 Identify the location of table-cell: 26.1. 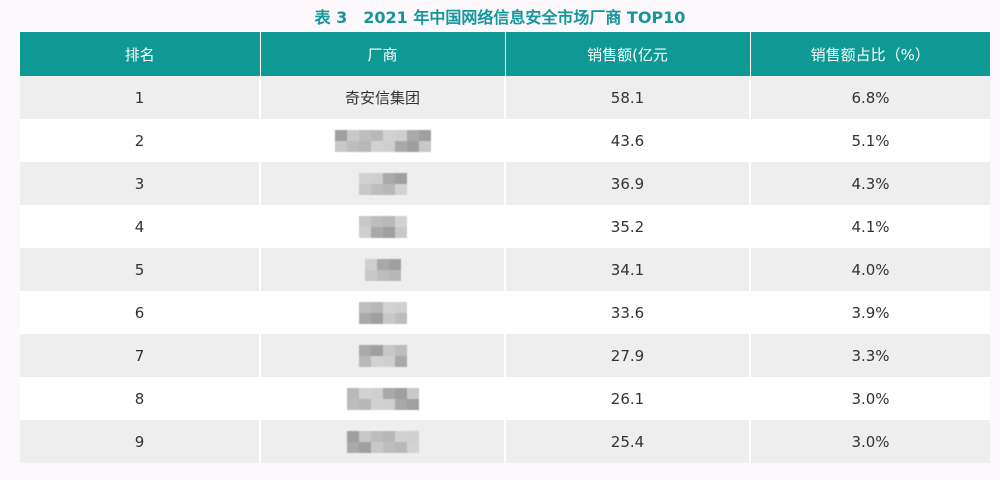
(627, 398).